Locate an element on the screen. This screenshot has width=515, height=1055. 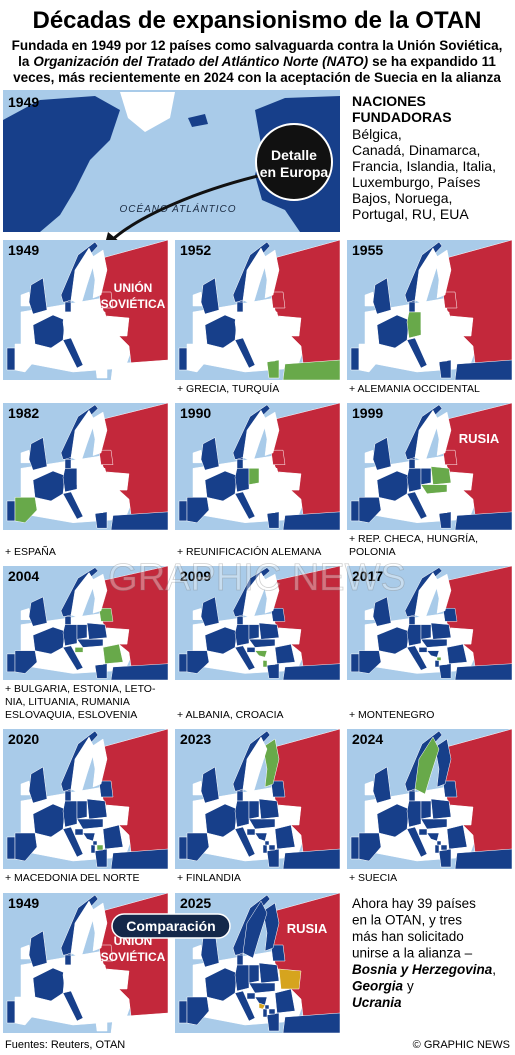
map-panel: 2020 is located at coordinates (86, 799).